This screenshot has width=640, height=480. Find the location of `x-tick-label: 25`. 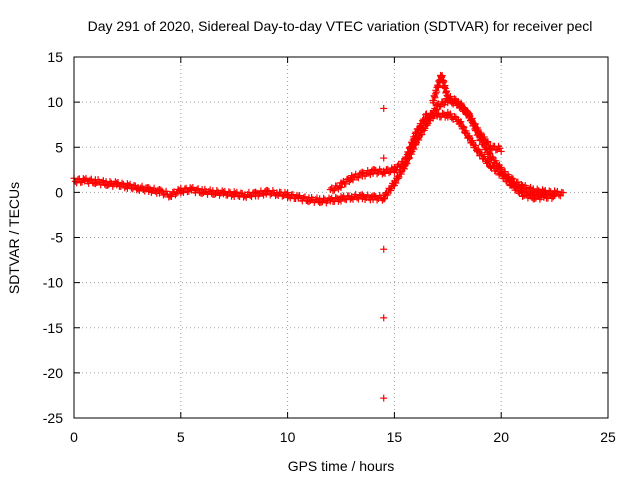

x-tick-label: 25 is located at coordinates (608, 437).